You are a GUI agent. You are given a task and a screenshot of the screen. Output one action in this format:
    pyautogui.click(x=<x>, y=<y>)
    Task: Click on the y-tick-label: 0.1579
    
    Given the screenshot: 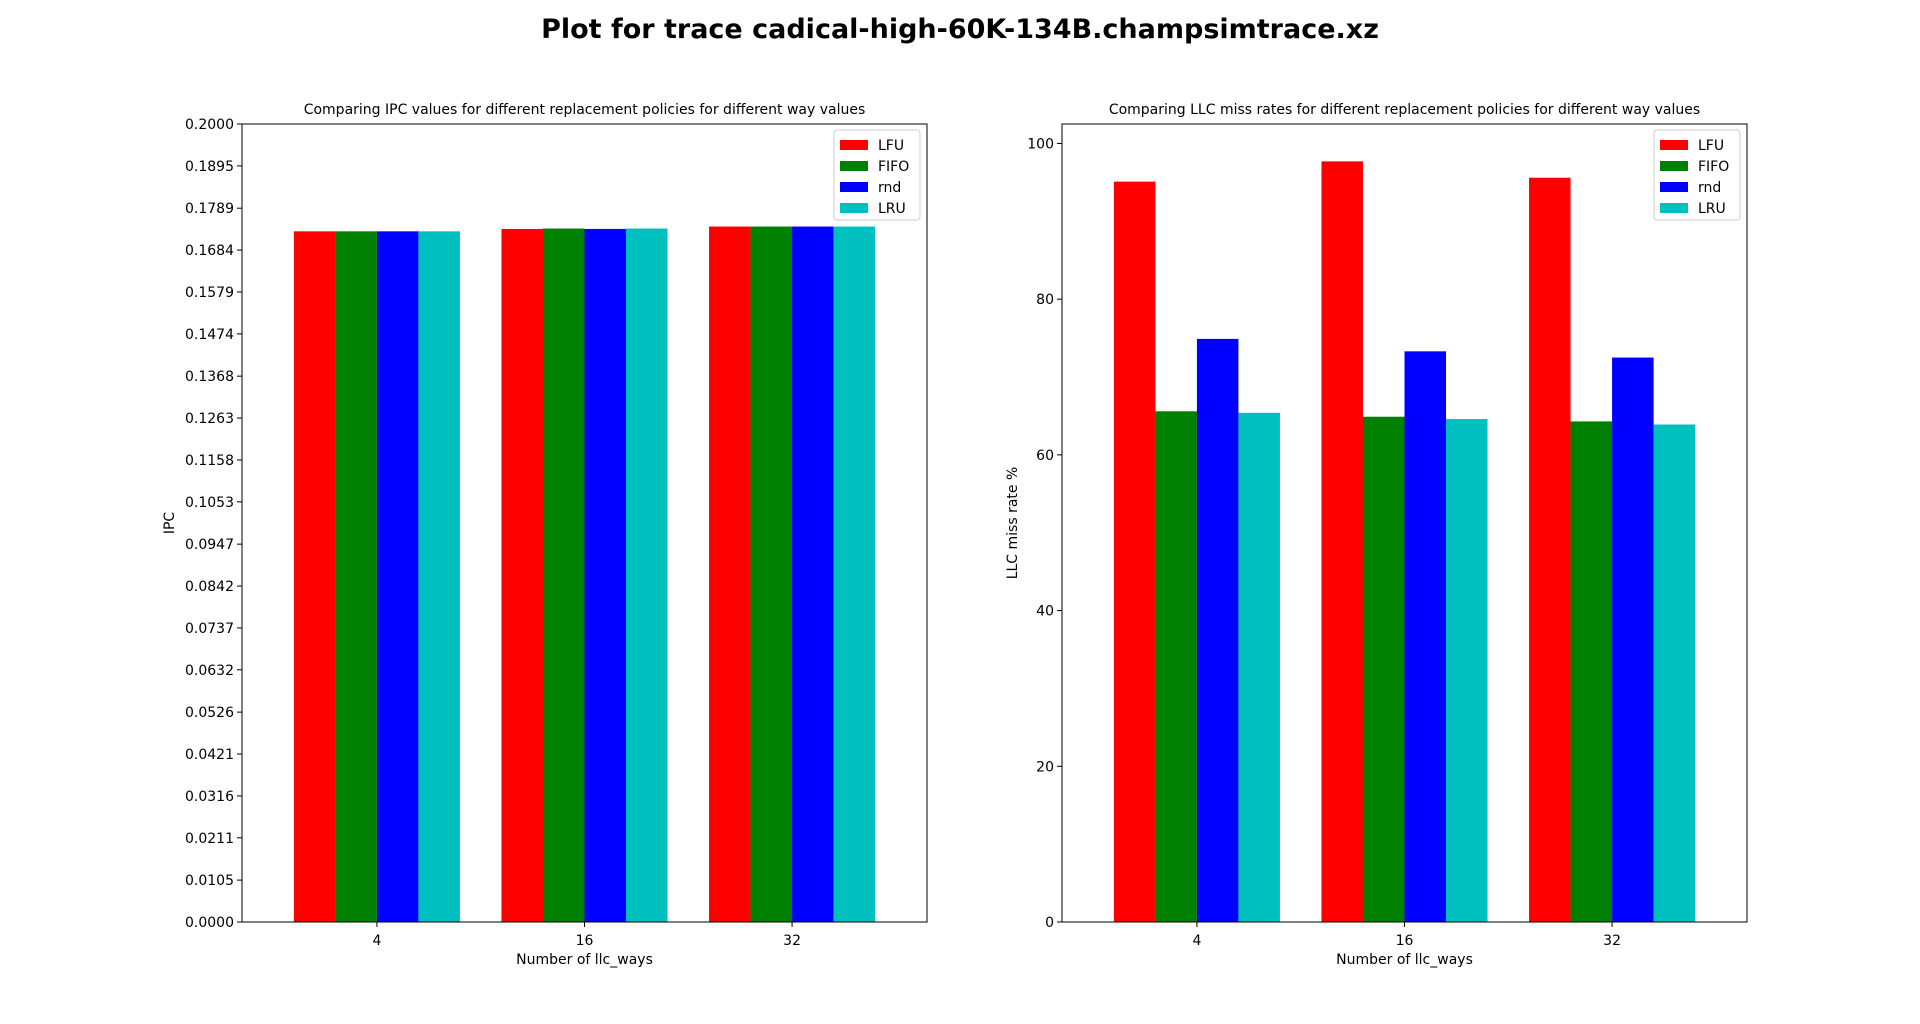 What is the action you would take?
    pyautogui.click(x=209, y=293)
    